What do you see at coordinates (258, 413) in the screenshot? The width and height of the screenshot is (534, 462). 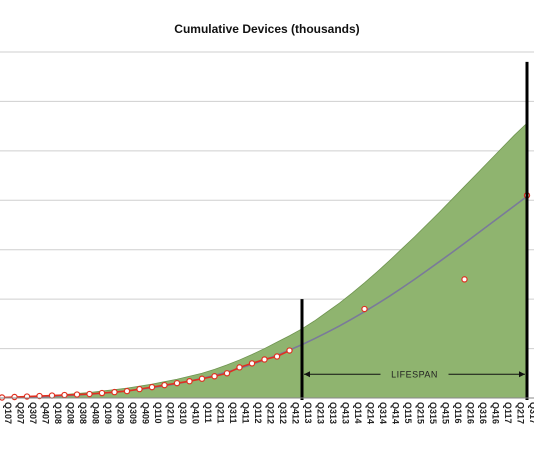 I see `x-tick-label: Q112` at bounding box center [258, 413].